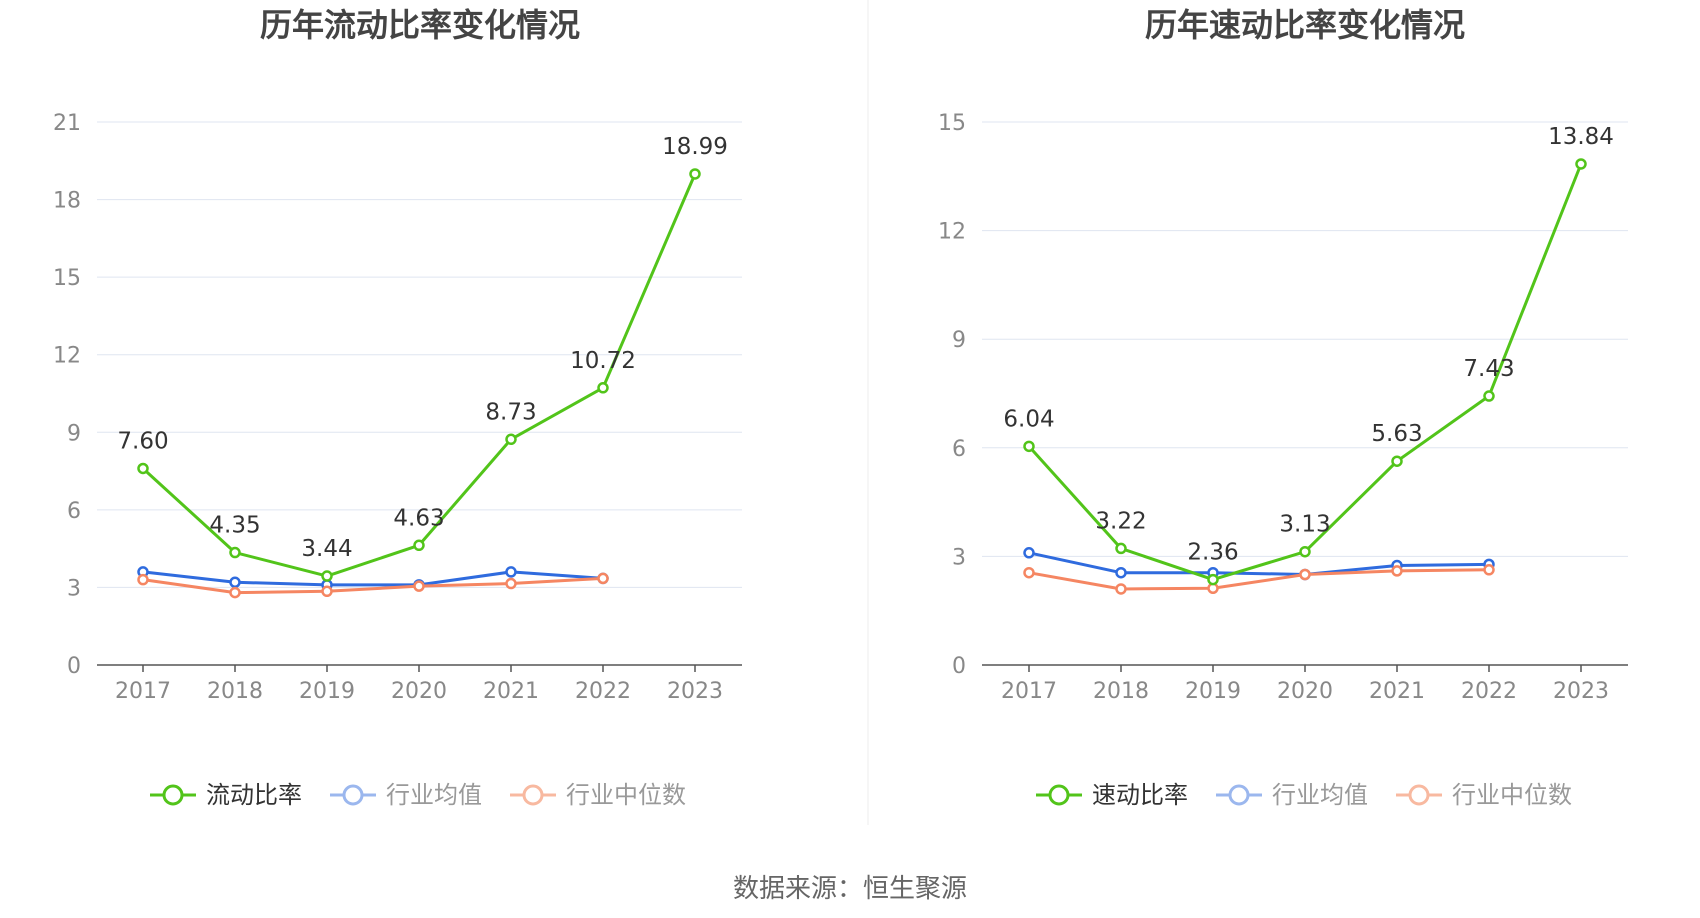 The width and height of the screenshot is (1700, 918). Describe the element at coordinates (603, 361) in the screenshot. I see `data-label: 10.72` at that location.